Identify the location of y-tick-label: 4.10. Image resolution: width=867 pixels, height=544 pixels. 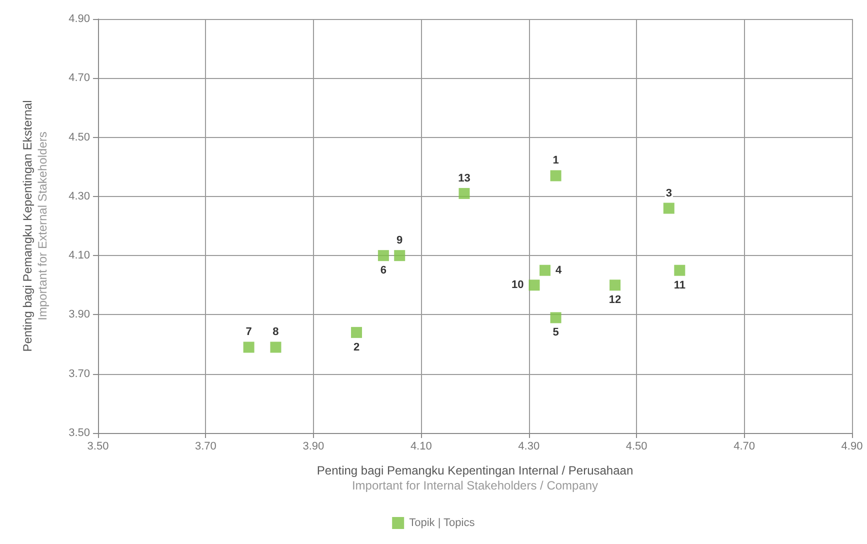
(79, 256).